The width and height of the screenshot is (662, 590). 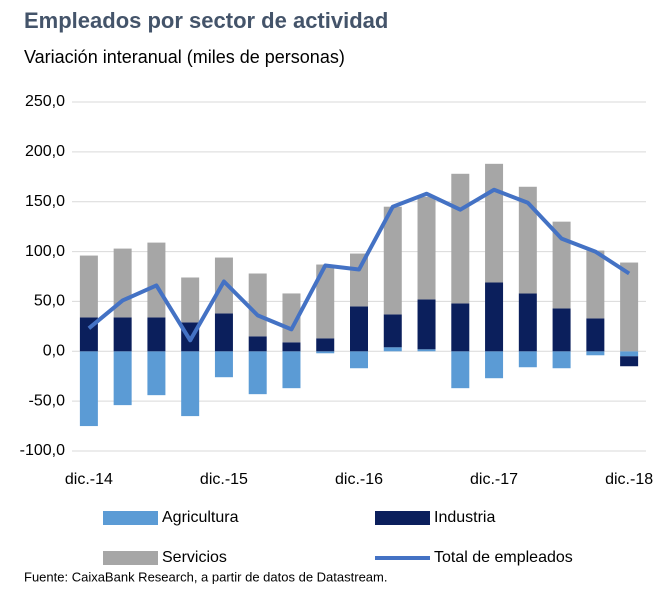 I want to click on x-tick-label: dic.-14, so click(x=89, y=479).